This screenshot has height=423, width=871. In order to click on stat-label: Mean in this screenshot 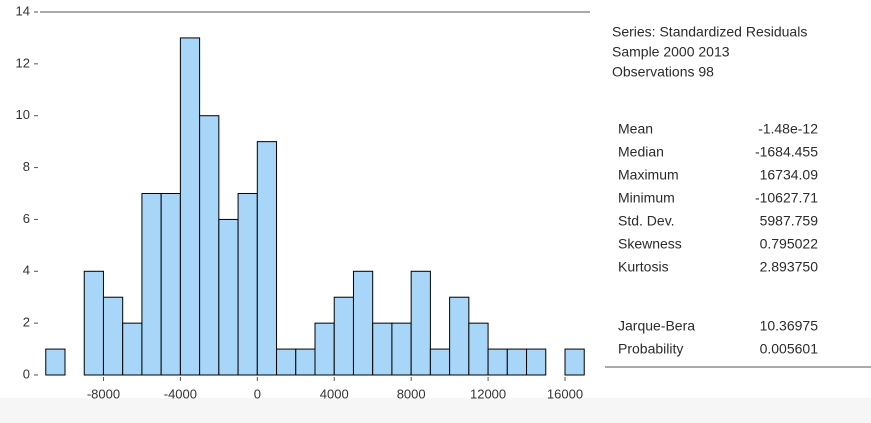, I will do `click(635, 129)`.